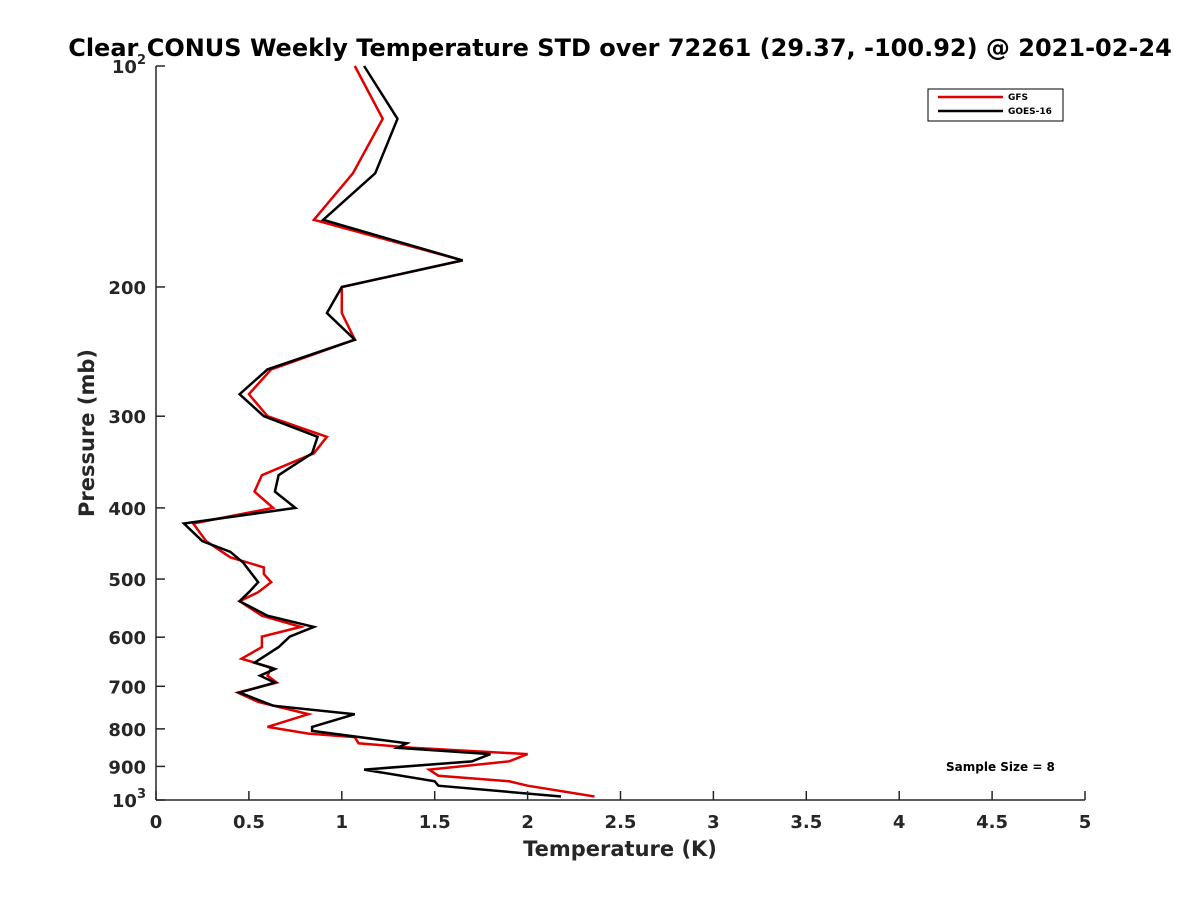 This screenshot has height=900, width=1200. Describe the element at coordinates (129, 799) in the screenshot. I see `y-tick-label: 10³` at that location.